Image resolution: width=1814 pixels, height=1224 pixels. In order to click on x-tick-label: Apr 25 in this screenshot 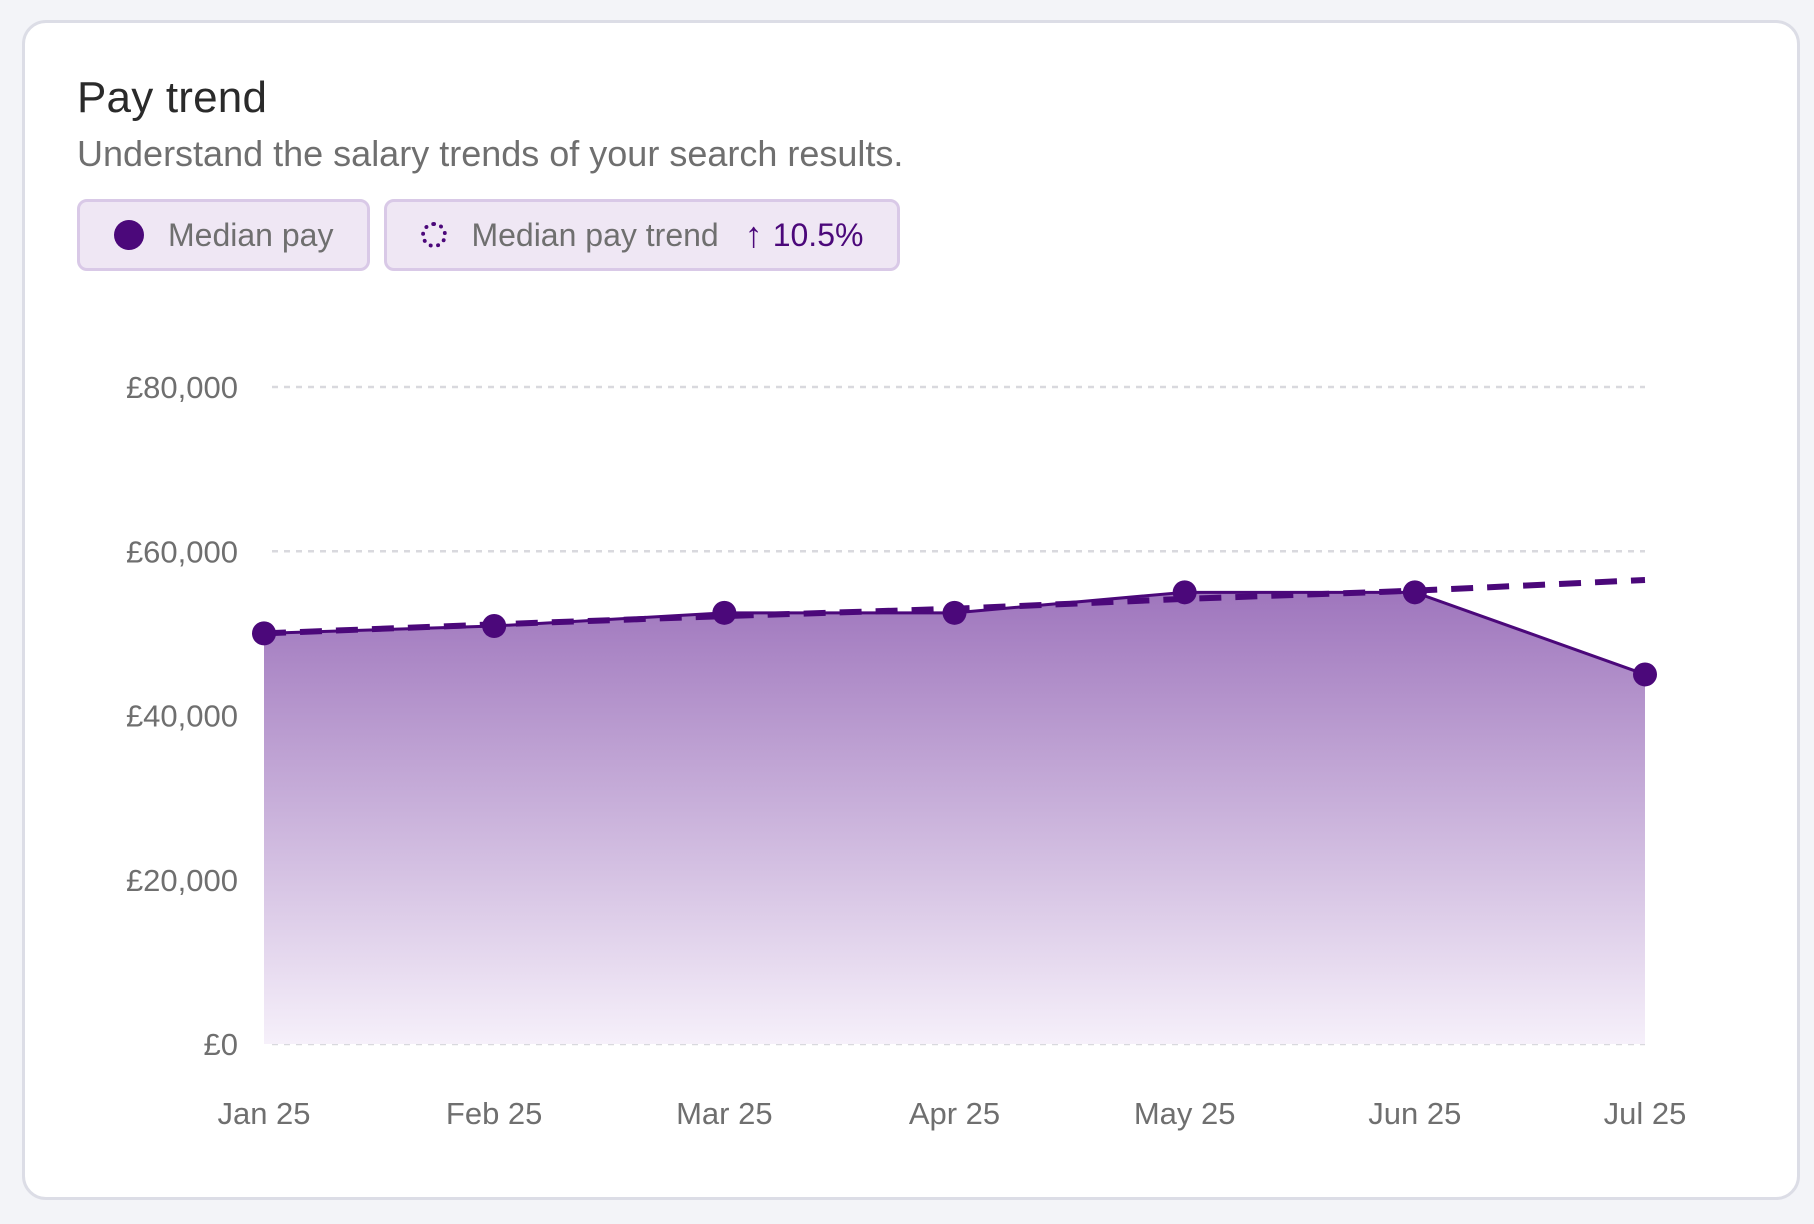, I will do `click(954, 1113)`.